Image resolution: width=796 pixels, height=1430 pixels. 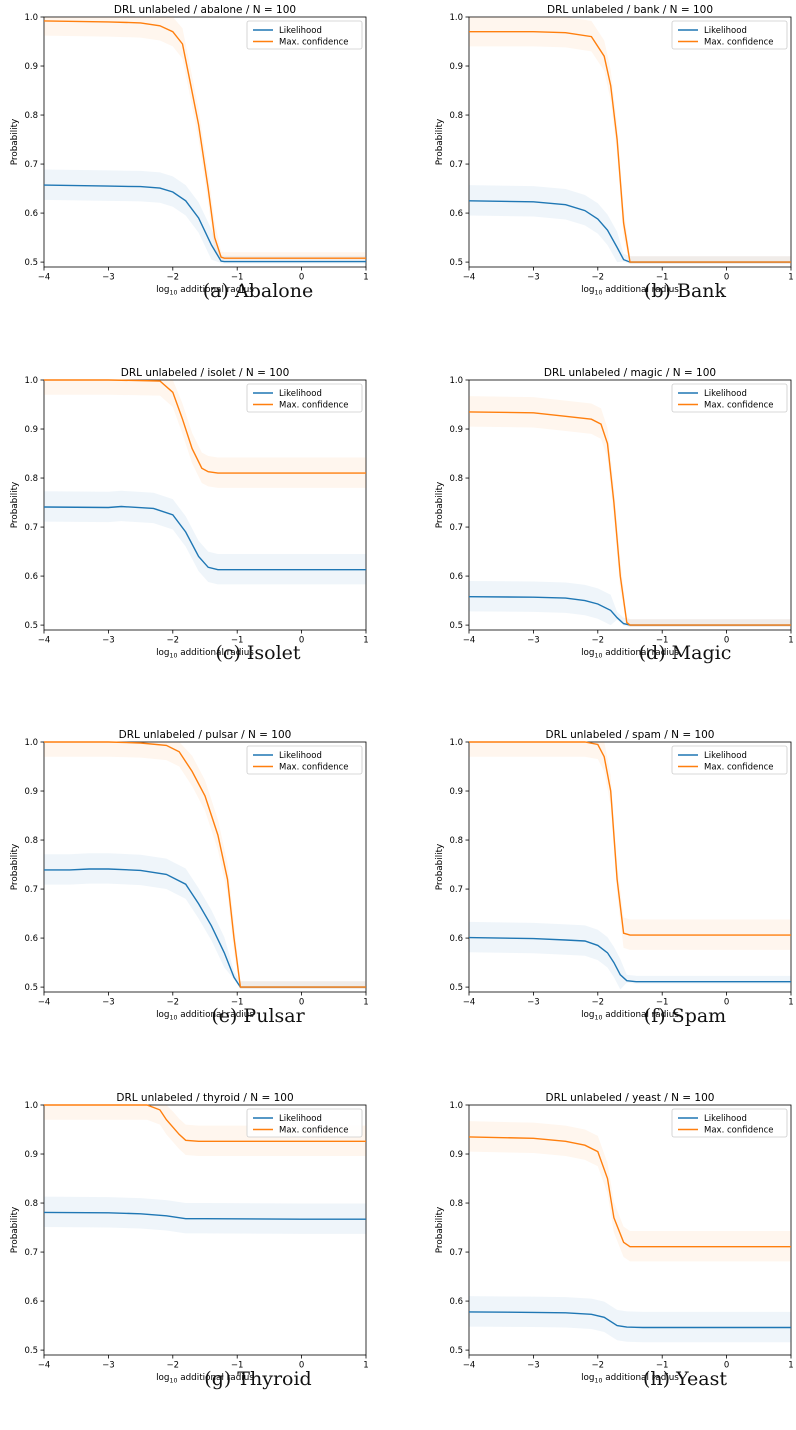 I want to click on panel-caption: (d) Magic, so click(x=685, y=653).